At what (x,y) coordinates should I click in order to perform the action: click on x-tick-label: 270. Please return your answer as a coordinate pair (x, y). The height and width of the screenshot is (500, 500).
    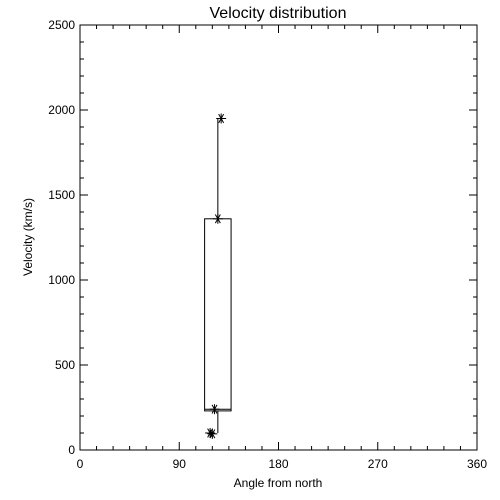
    Looking at the image, I should click on (378, 464).